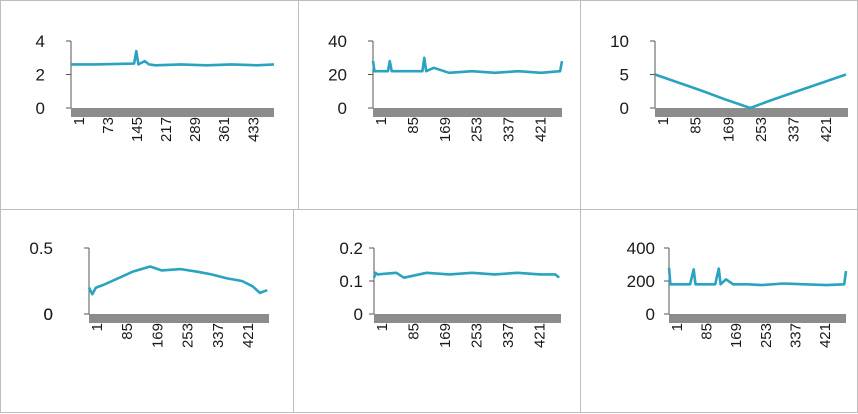 The image size is (858, 414). Describe the element at coordinates (351, 248) in the screenshot. I see `y-tick-label: 0.2` at that location.